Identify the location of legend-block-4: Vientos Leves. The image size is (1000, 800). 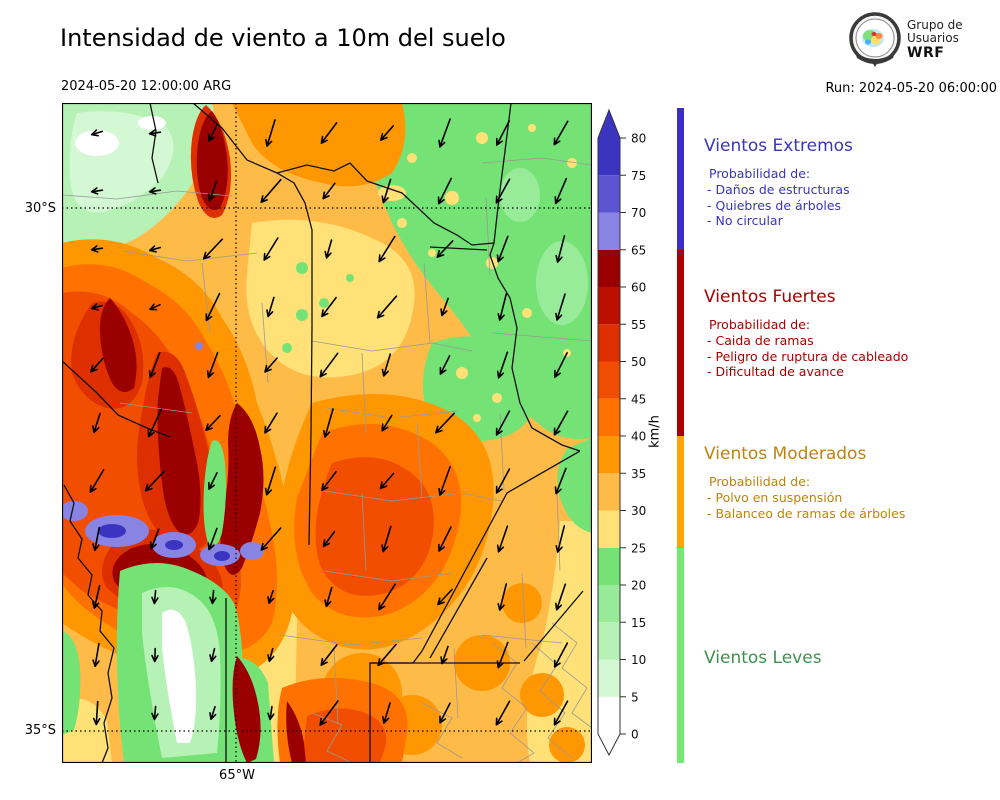
(849, 663).